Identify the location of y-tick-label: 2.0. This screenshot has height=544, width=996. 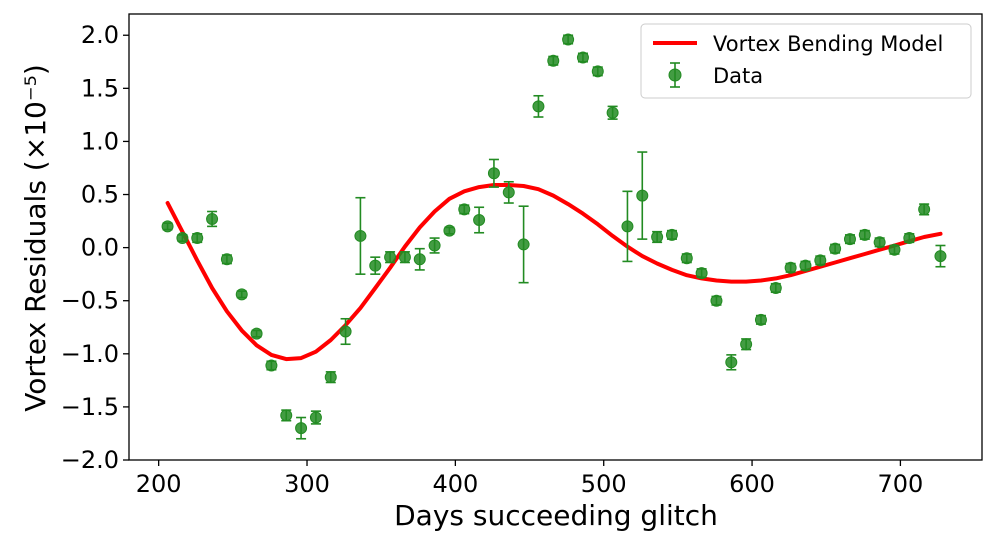
(100, 35).